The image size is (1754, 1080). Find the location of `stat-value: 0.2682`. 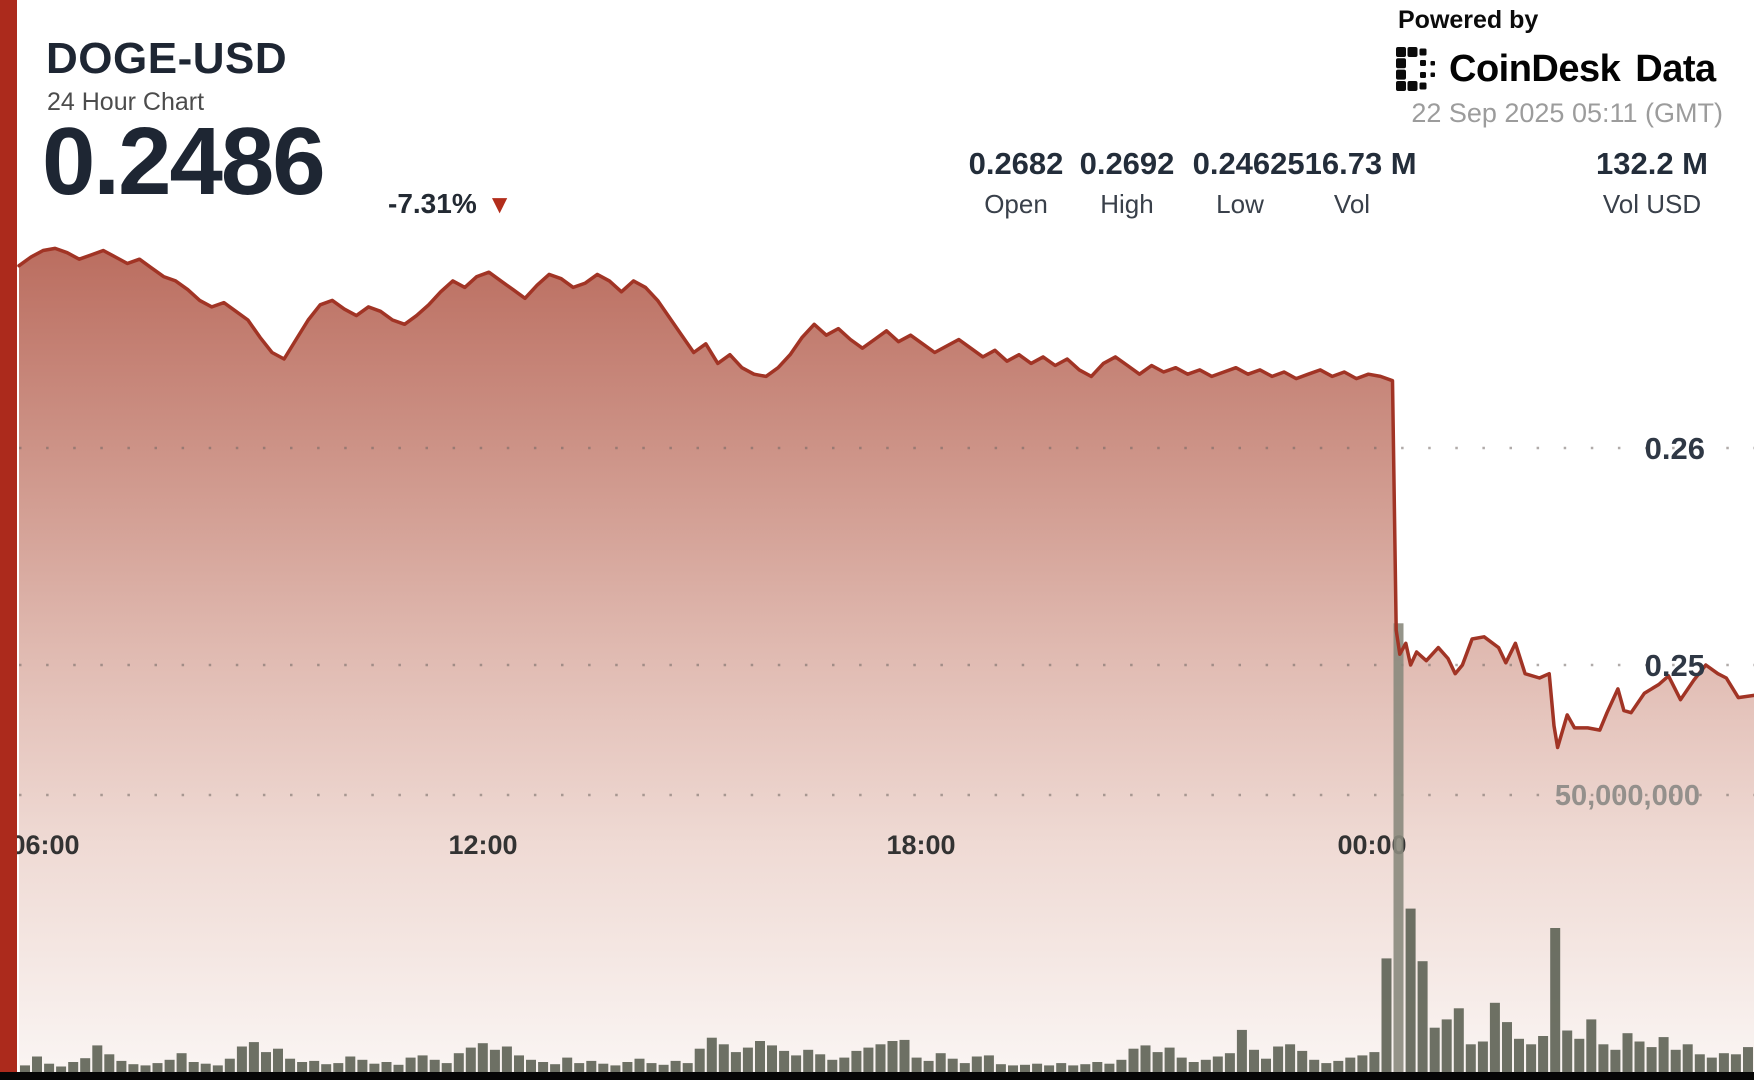

stat-value: 0.2682 is located at coordinates (1016, 163).